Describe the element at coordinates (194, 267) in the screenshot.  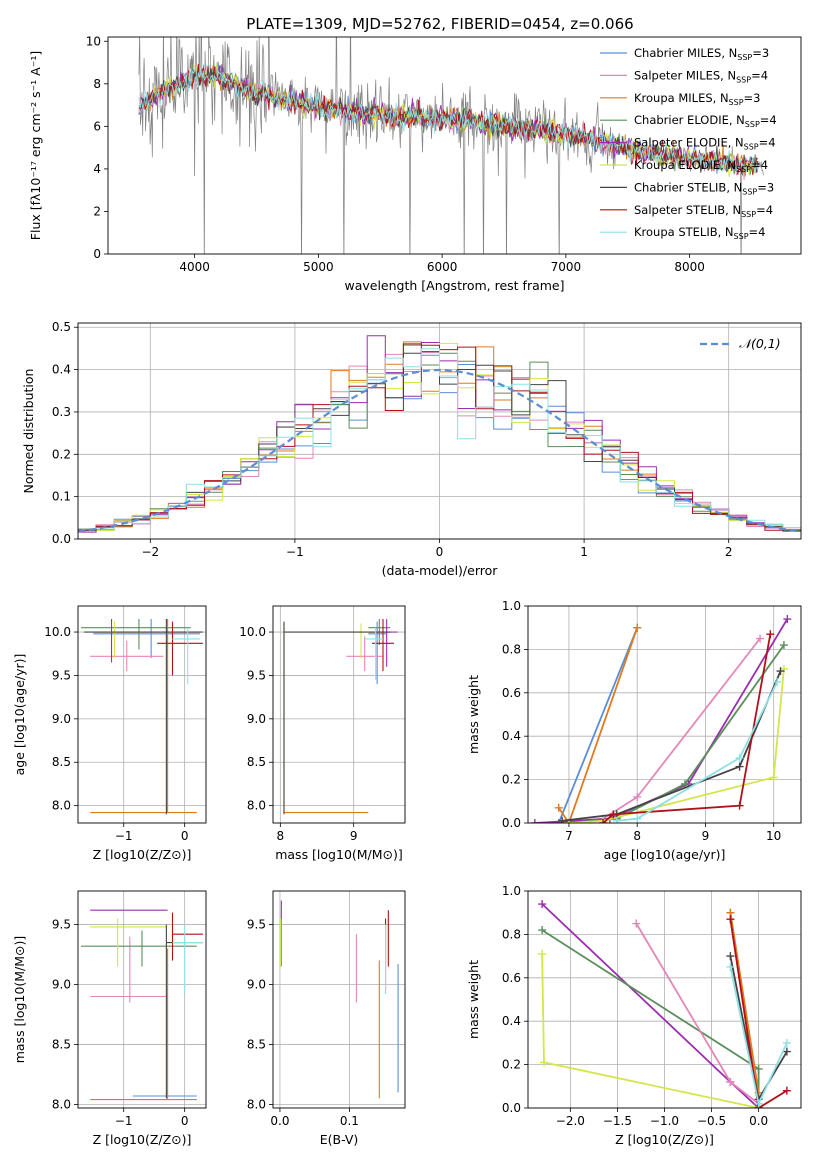
I see `x-tick-label: 4000` at that location.